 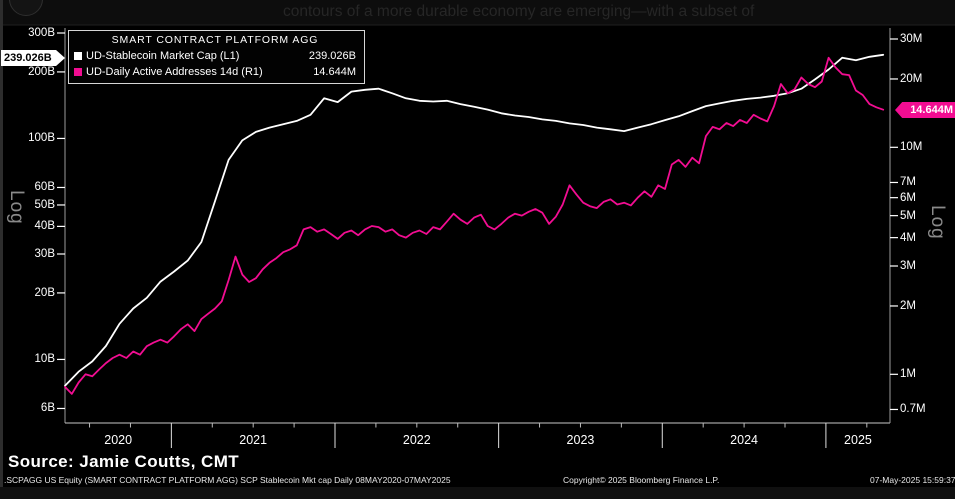 I want to click on legend-title: SMART CONTRACT PLATFORM AGG, so click(x=215, y=40).